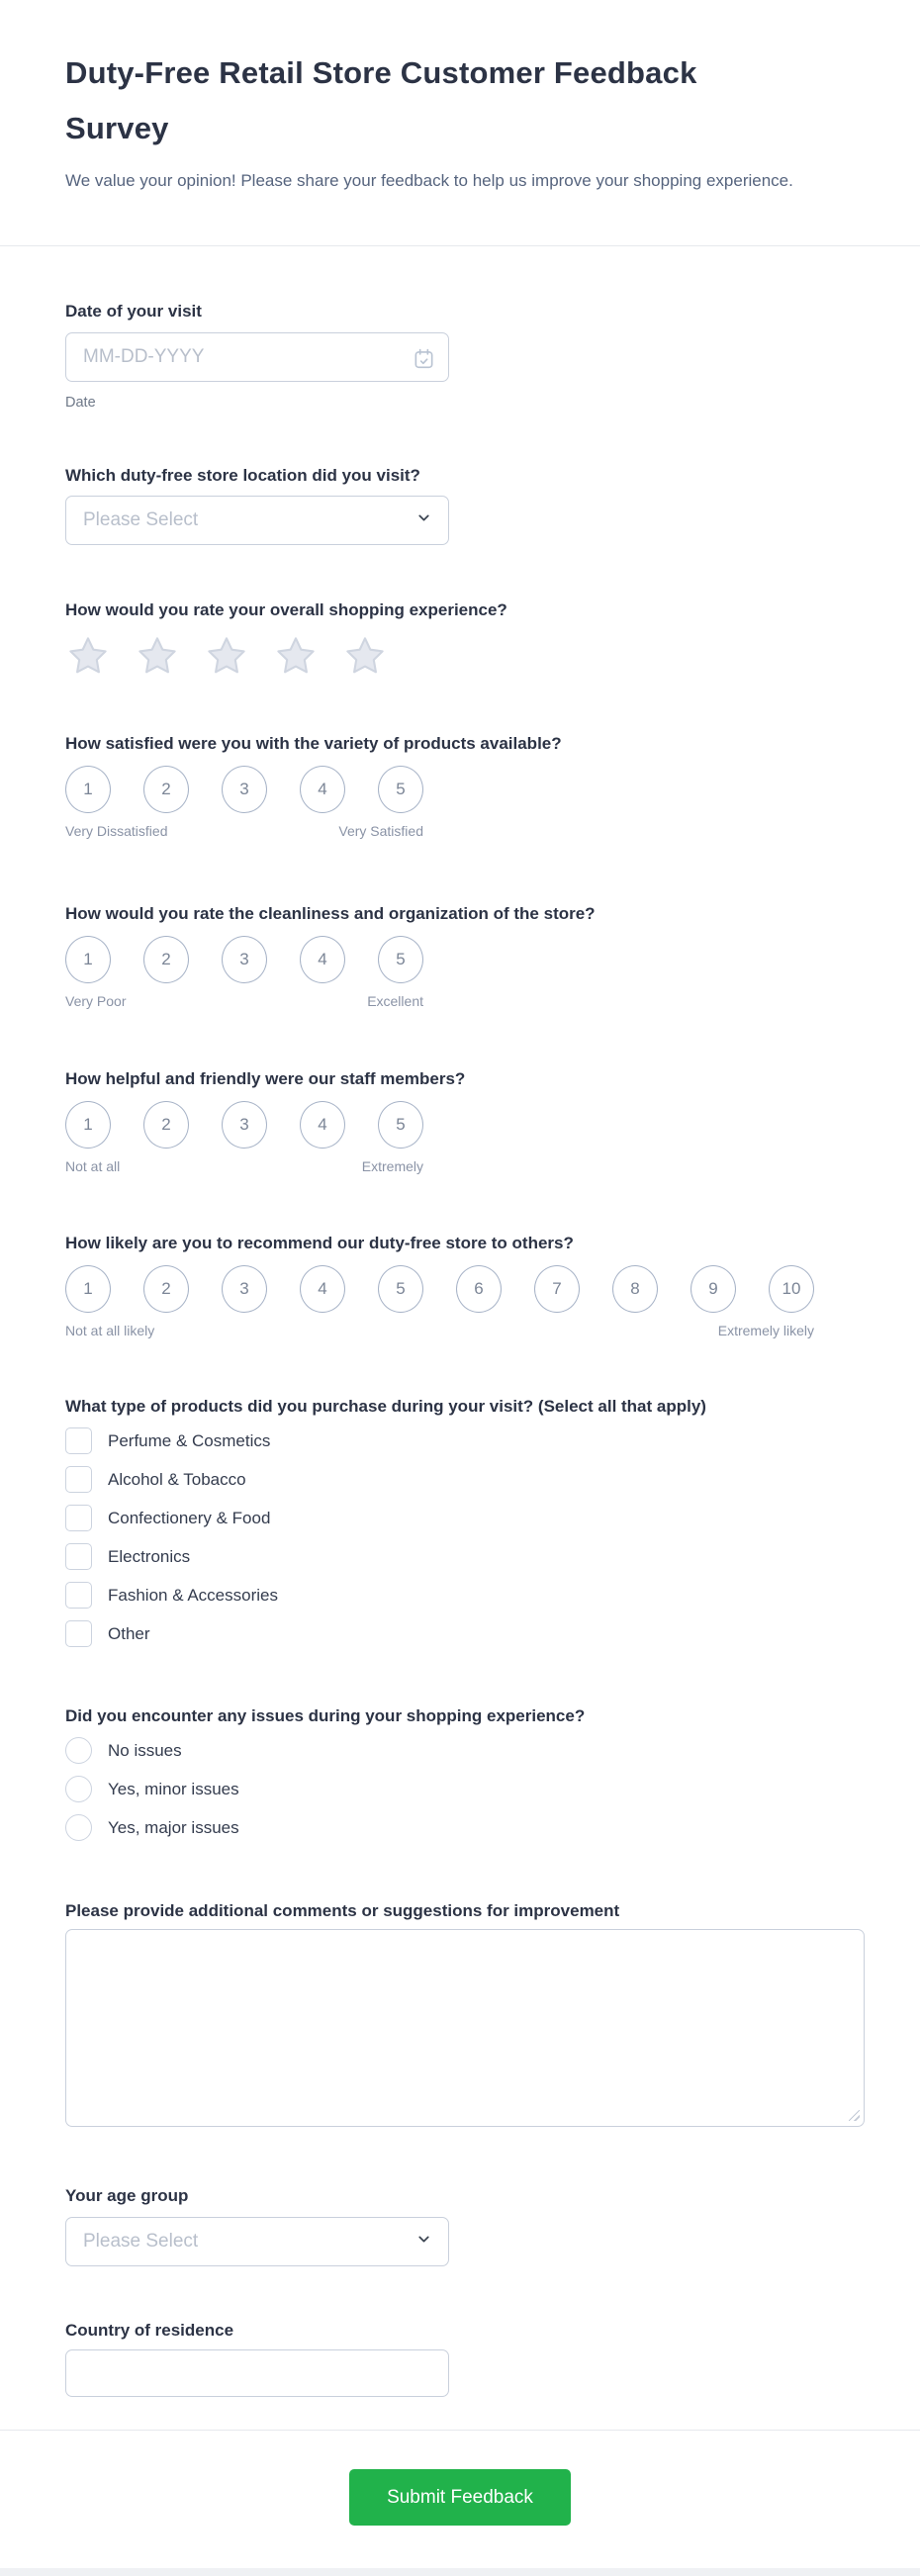 The height and width of the screenshot is (2576, 920). I want to click on checkbox-option: Perfume & Cosmetics, so click(465, 1440).